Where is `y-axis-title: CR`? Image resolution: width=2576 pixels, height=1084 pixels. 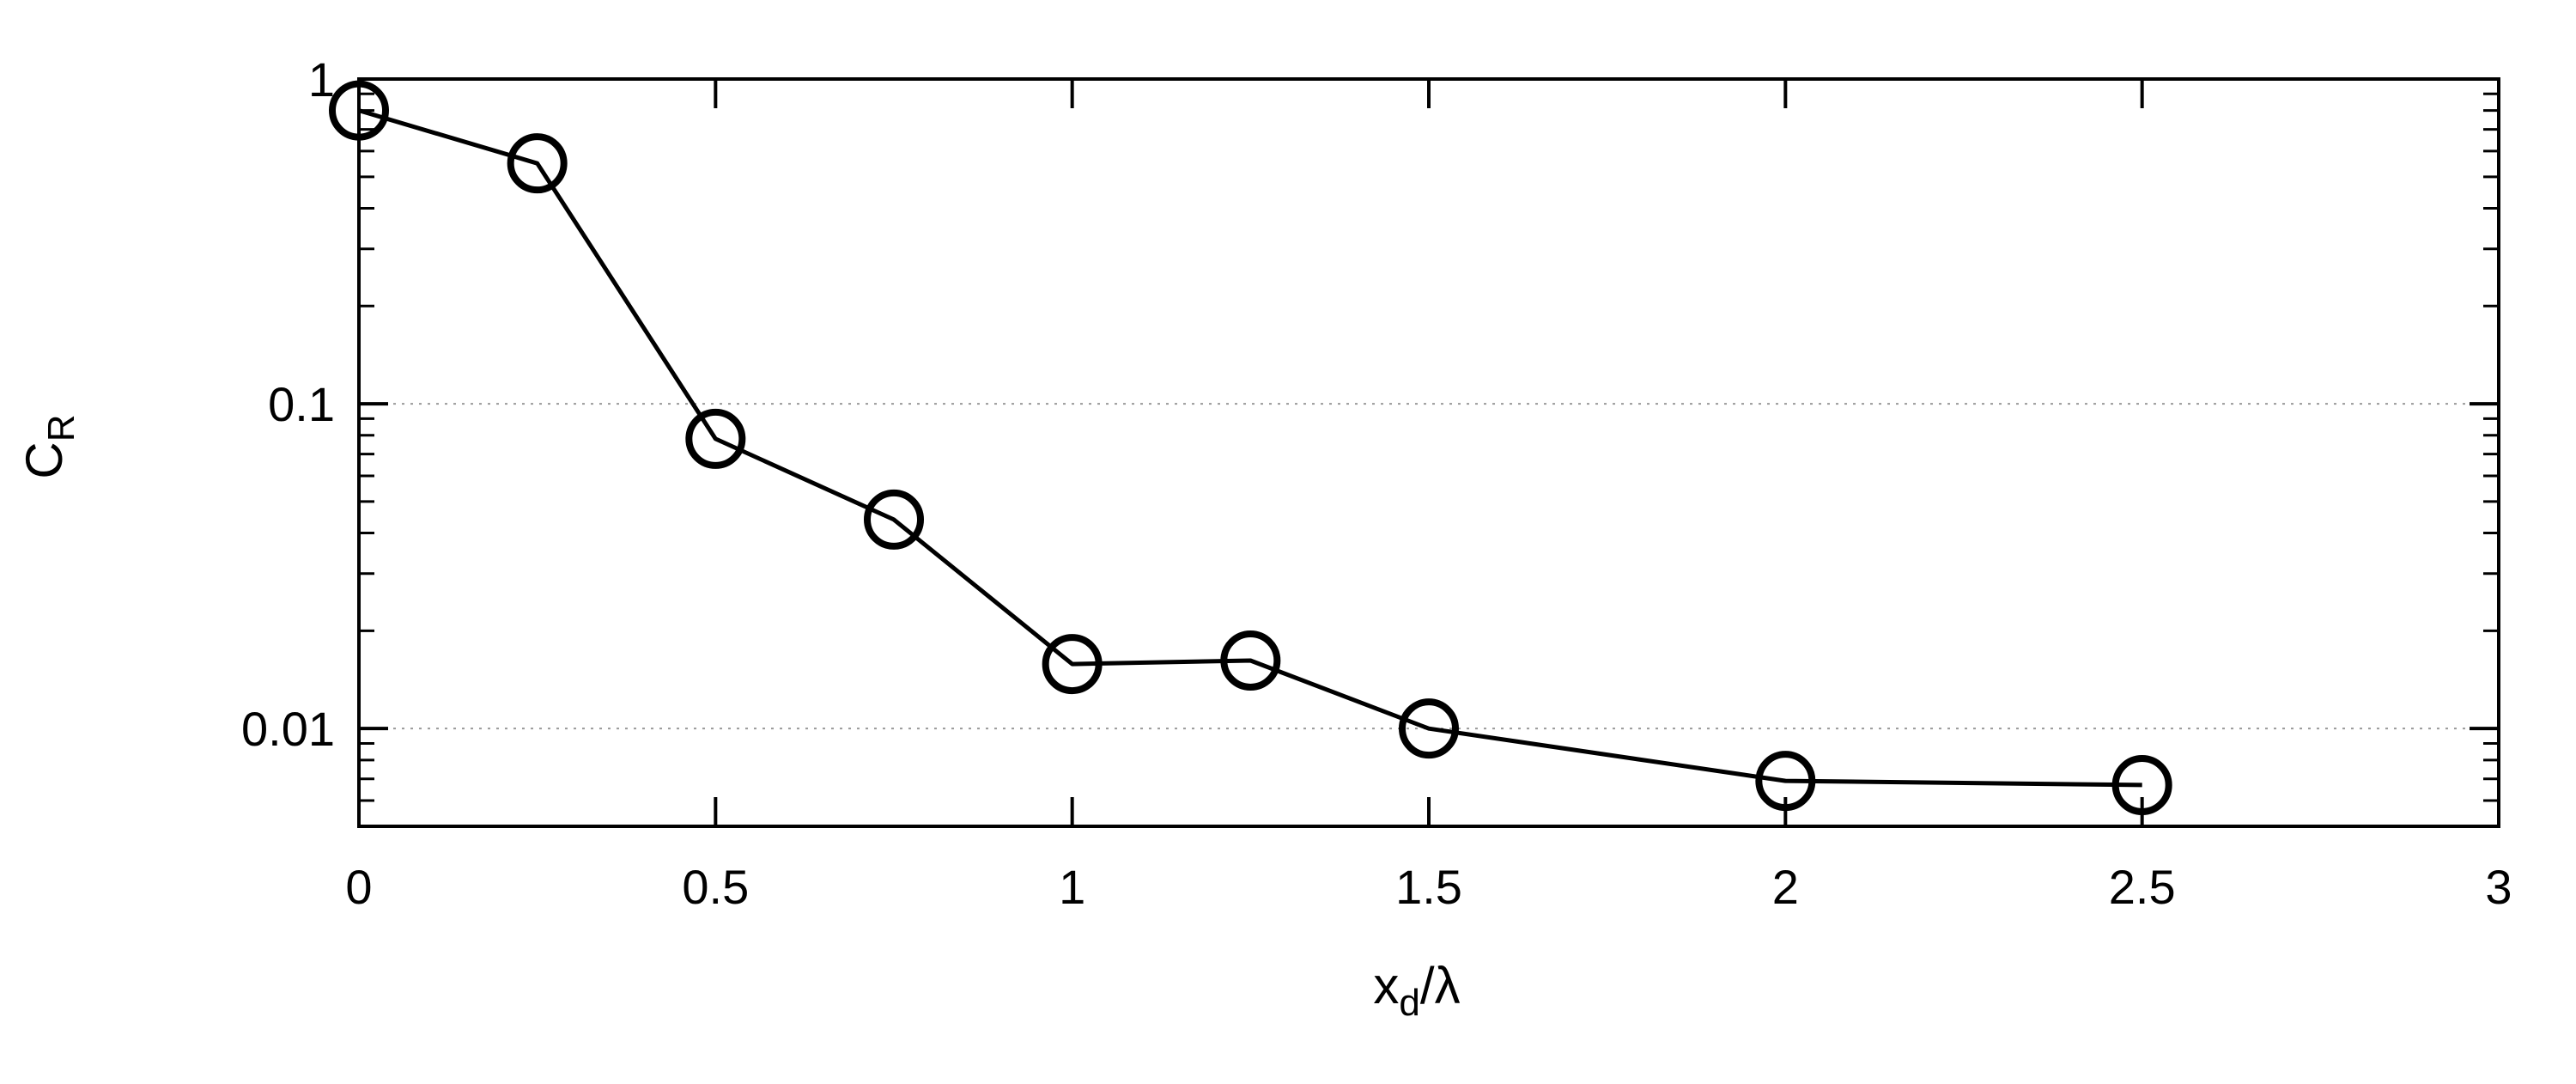 y-axis-title: CR is located at coordinates (48, 446).